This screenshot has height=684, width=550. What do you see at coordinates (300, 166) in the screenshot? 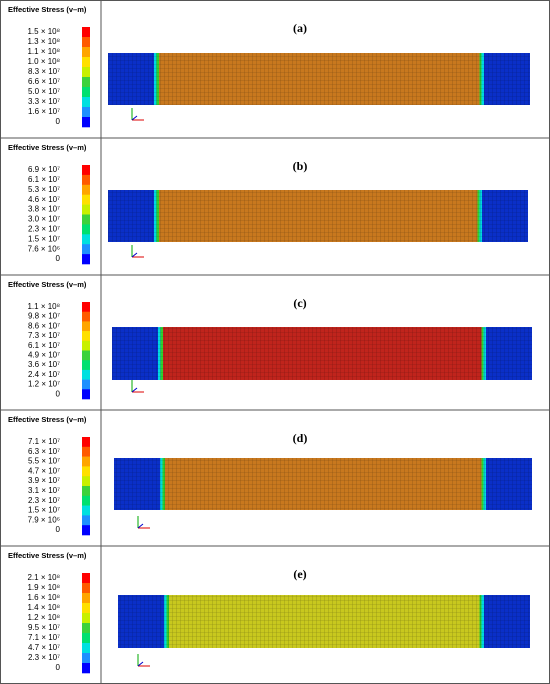
I see `panel-label: (b)` at bounding box center [300, 166].